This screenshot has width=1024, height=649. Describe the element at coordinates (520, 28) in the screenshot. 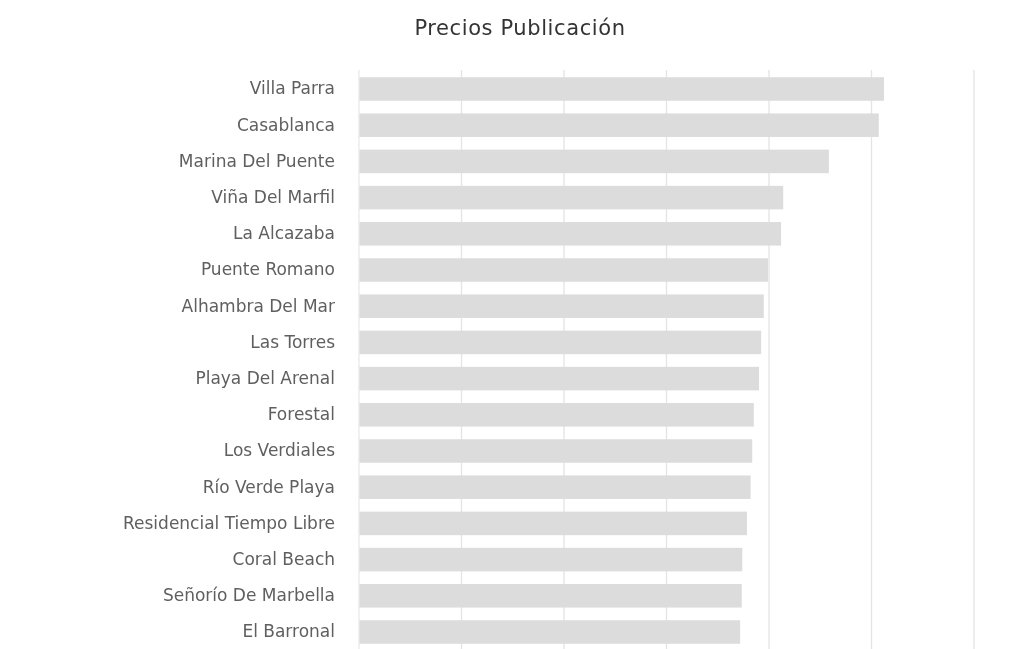

I see `chart-title: Precios Publicación` at that location.